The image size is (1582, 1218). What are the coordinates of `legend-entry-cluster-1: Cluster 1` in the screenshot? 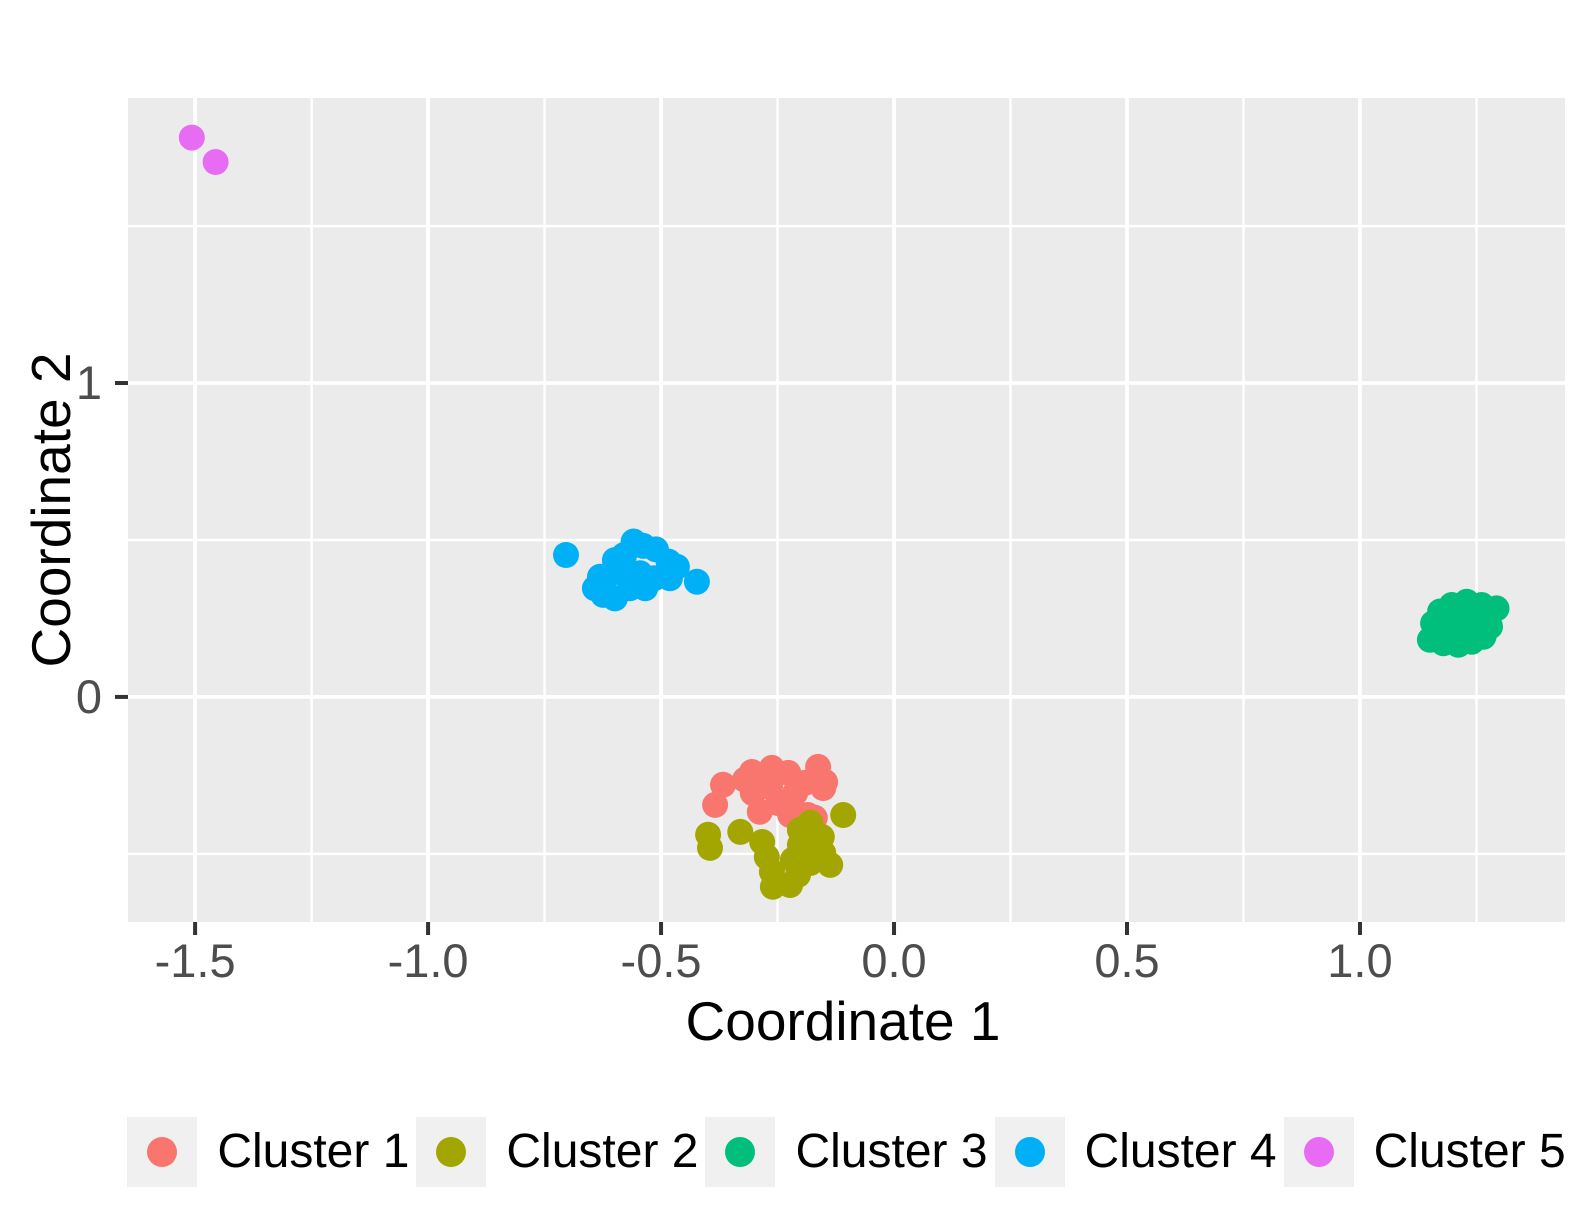 It's located at (268, 1152).